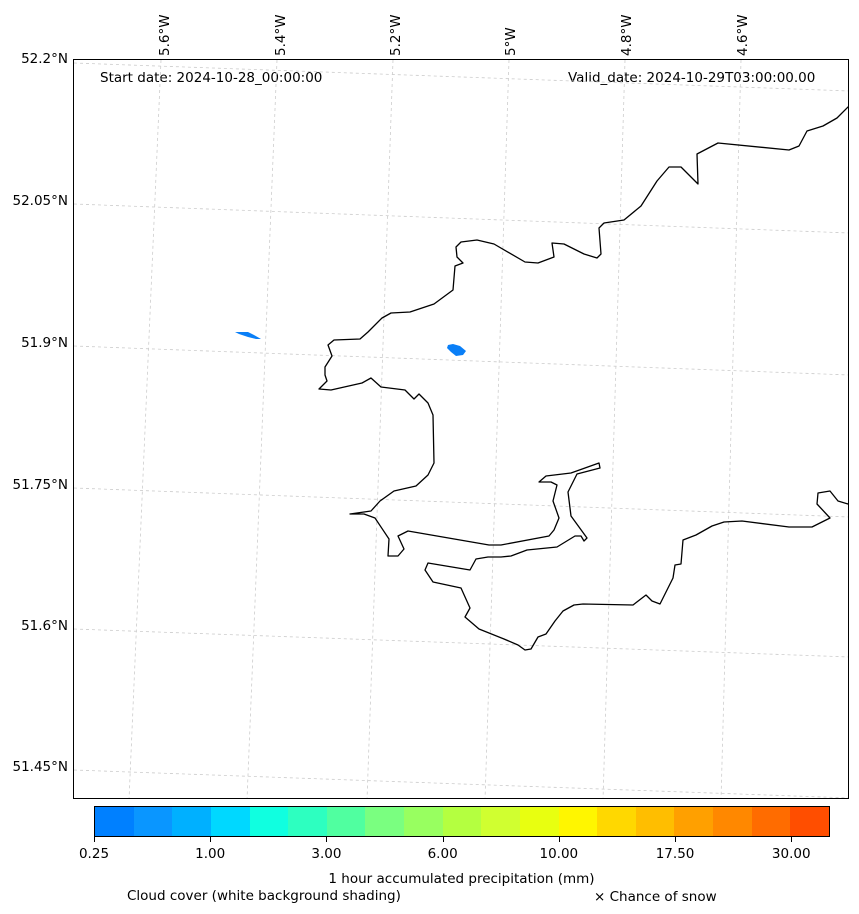 Image resolution: width=859 pixels, height=914 pixels. What do you see at coordinates (627, 35) in the screenshot?
I see `lon-label-4.8w: 4.8°W` at bounding box center [627, 35].